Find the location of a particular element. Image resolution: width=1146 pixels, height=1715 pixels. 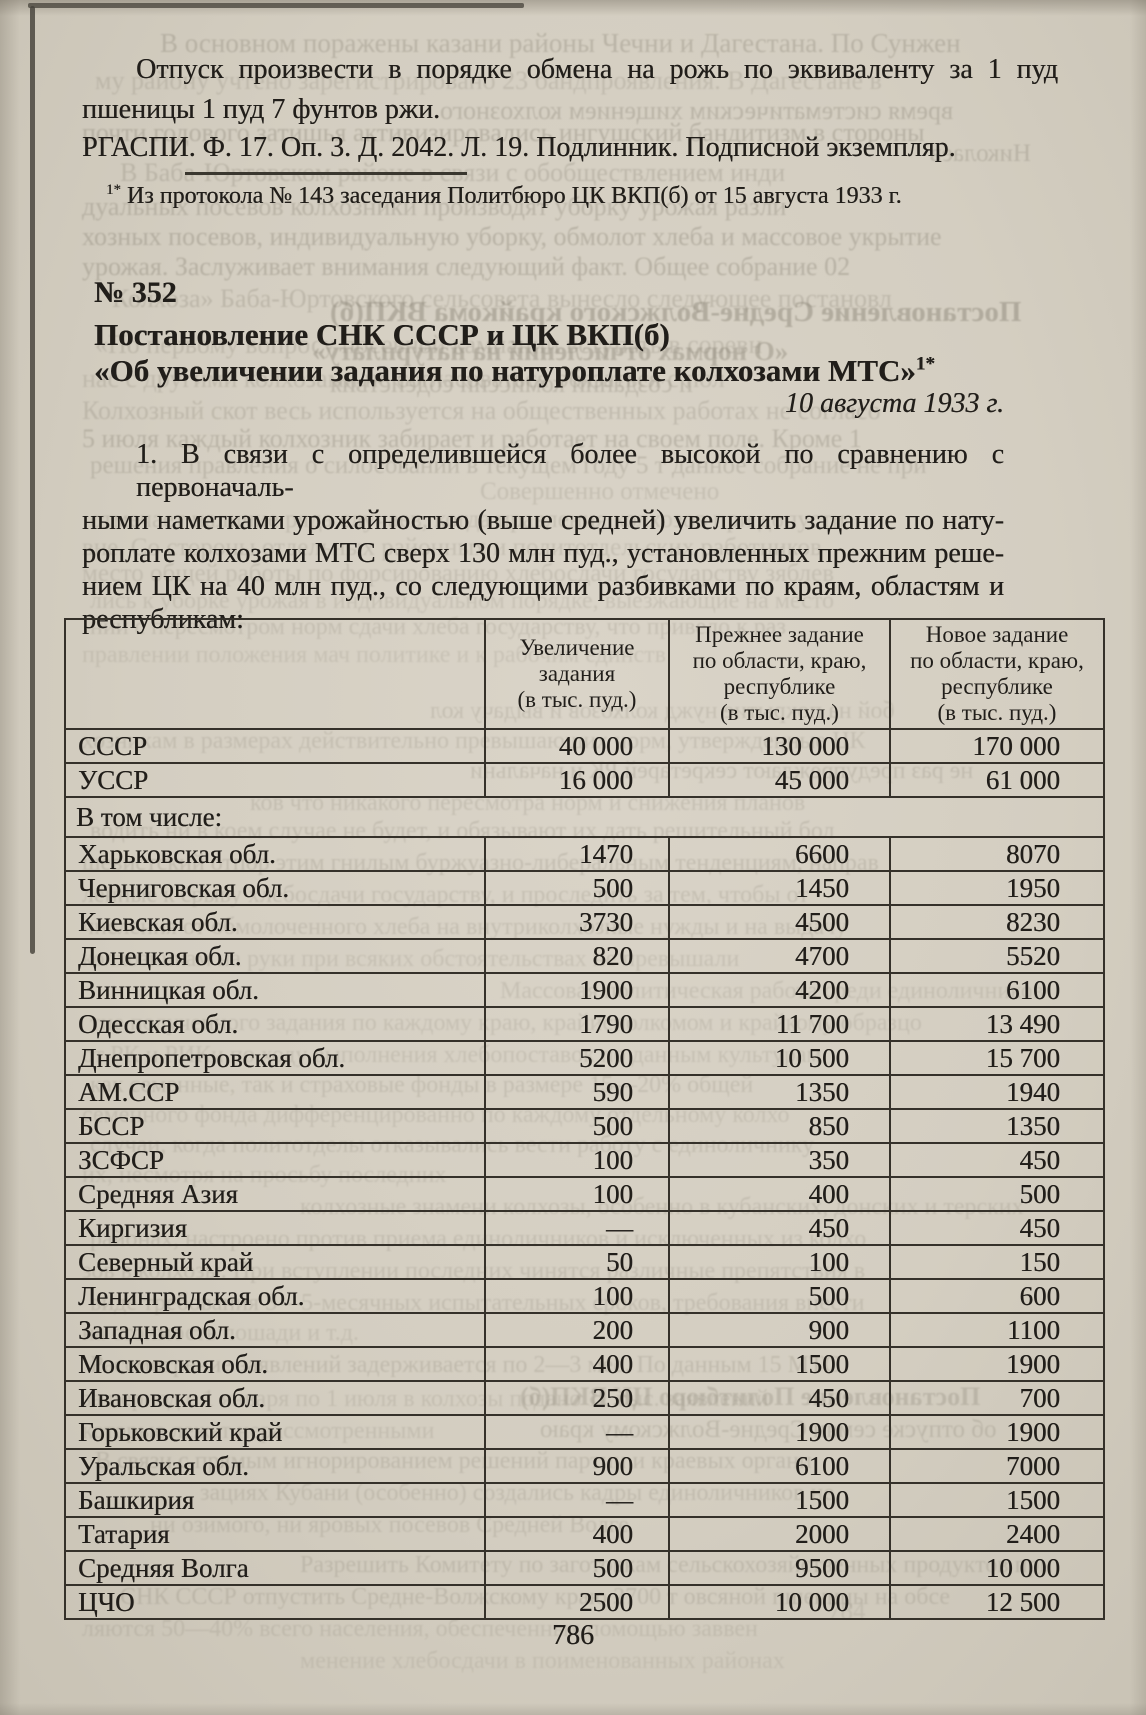

region-cell: Днепропетровская обл. is located at coordinates (275, 1058).